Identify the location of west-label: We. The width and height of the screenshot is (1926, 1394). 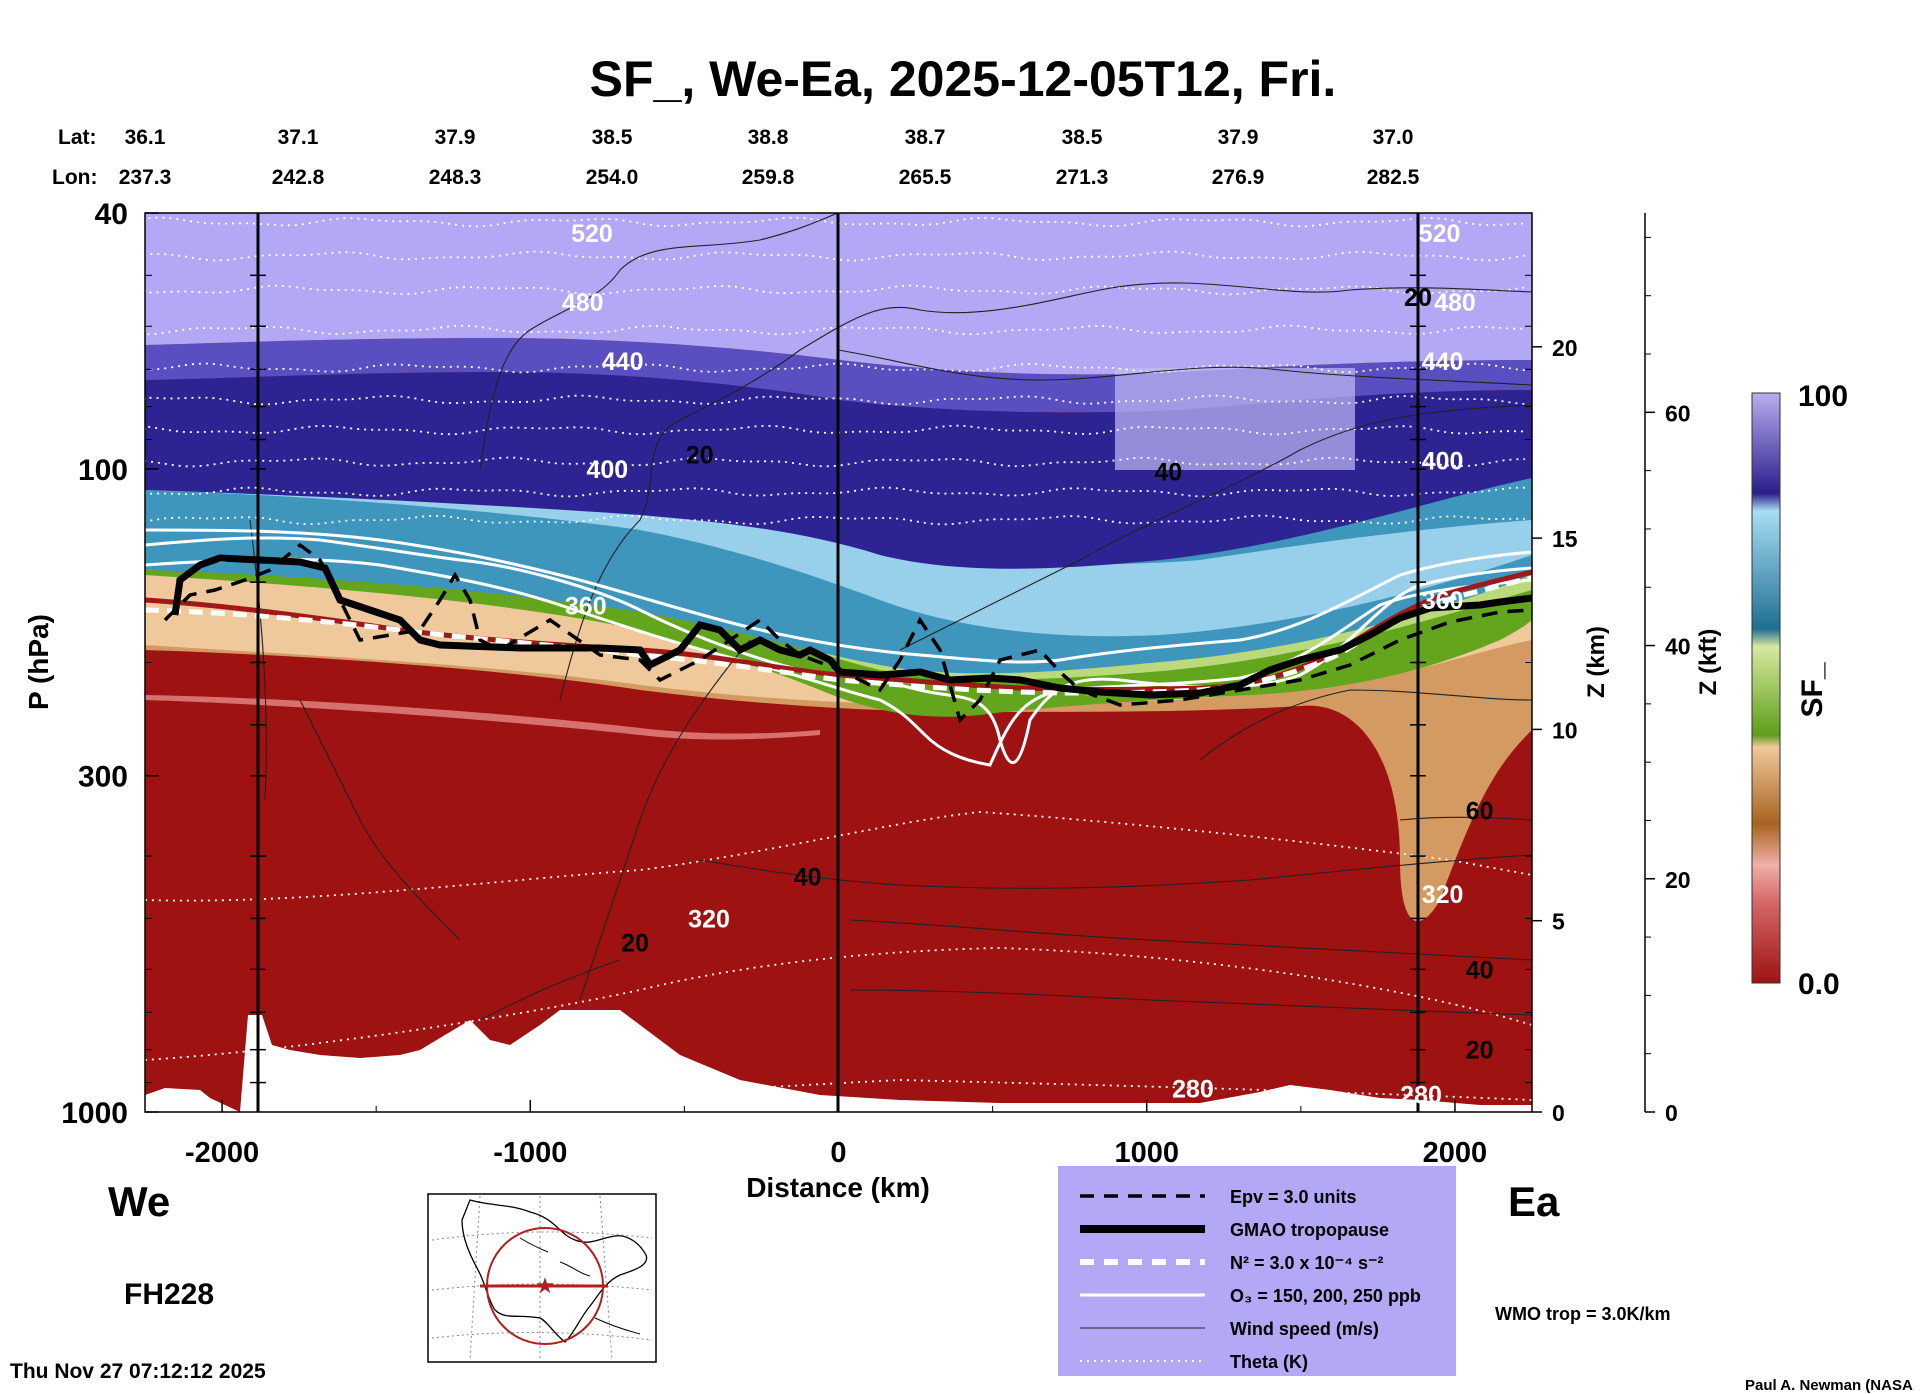
(139, 1201).